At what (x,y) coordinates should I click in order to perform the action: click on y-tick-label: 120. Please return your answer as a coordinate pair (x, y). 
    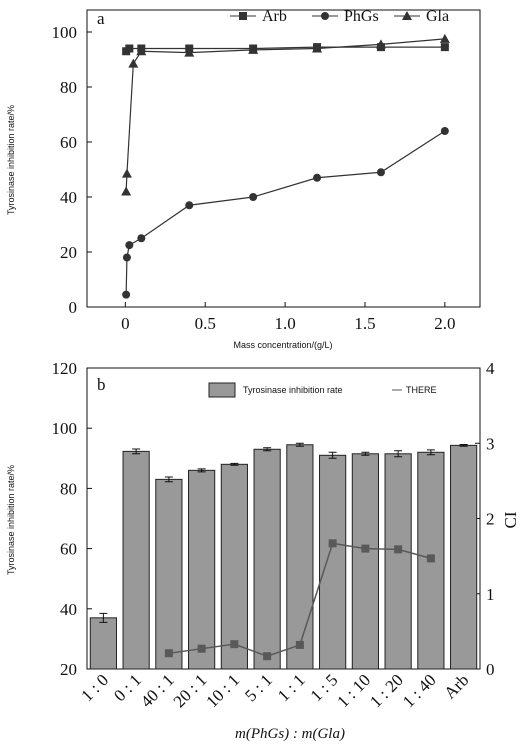
    Looking at the image, I should click on (65, 368).